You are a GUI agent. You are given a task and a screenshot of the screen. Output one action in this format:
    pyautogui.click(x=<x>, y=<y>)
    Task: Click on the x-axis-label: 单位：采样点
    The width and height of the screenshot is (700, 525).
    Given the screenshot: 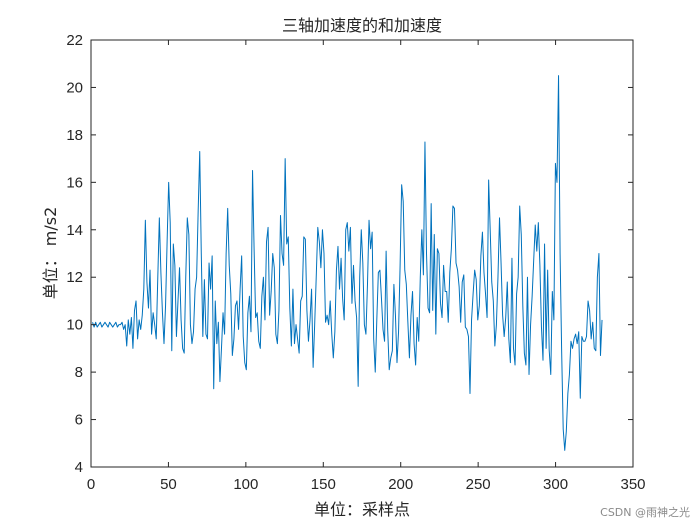 What is the action you would take?
    pyautogui.click(x=362, y=509)
    